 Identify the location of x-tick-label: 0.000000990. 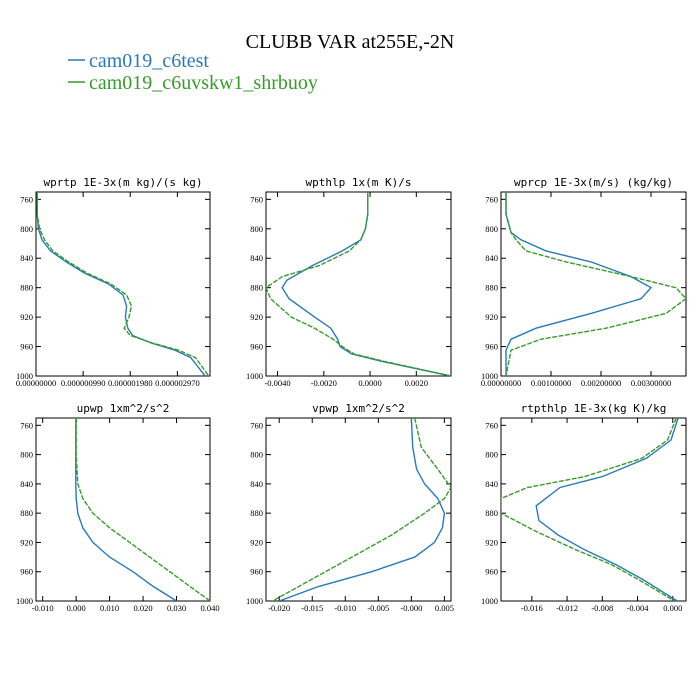
(83, 383).